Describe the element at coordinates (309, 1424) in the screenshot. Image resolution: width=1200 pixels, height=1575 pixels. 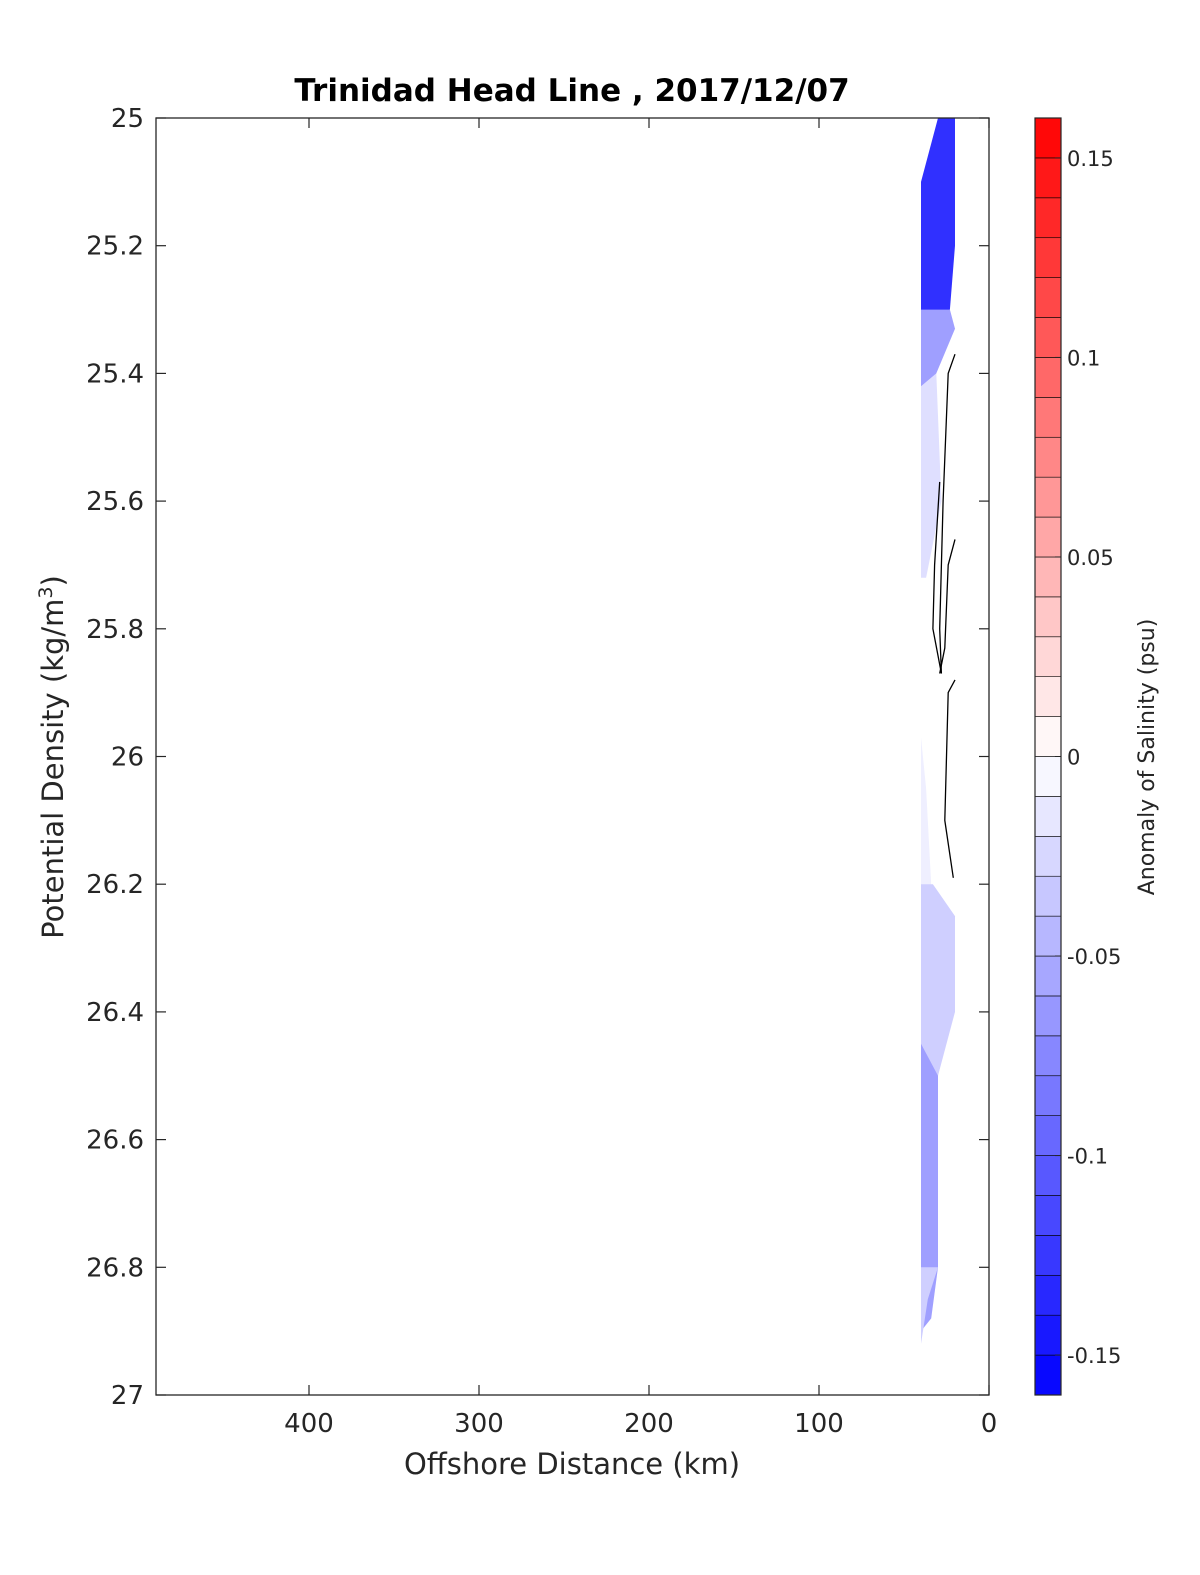
I see `x-tick-label: 400` at that location.